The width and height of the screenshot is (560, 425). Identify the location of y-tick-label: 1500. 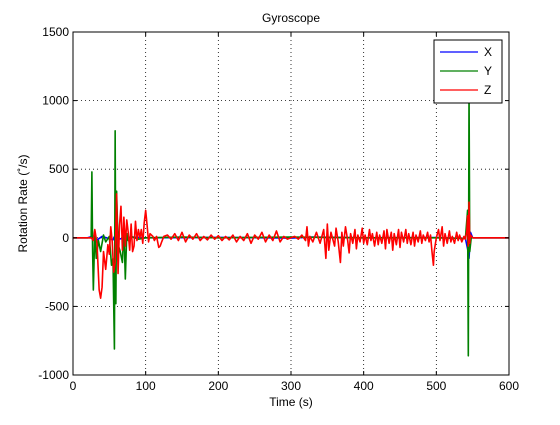
(55, 32).